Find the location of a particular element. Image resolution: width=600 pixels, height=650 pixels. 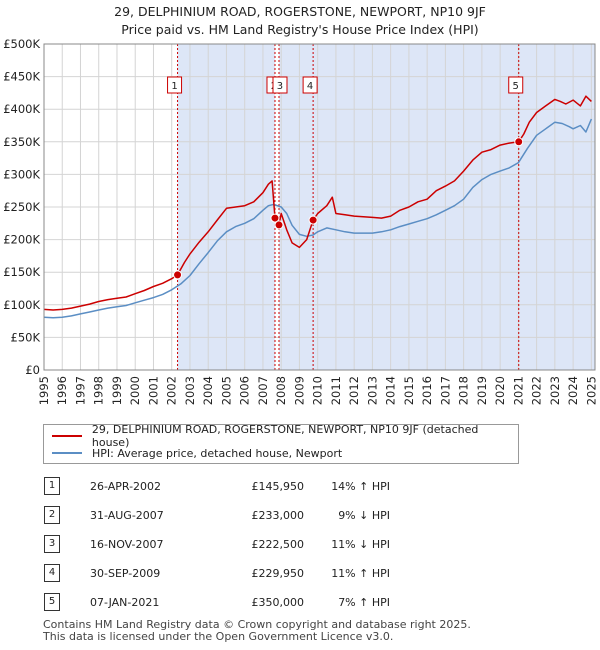

transaction-number: 4 is located at coordinates (52, 573).